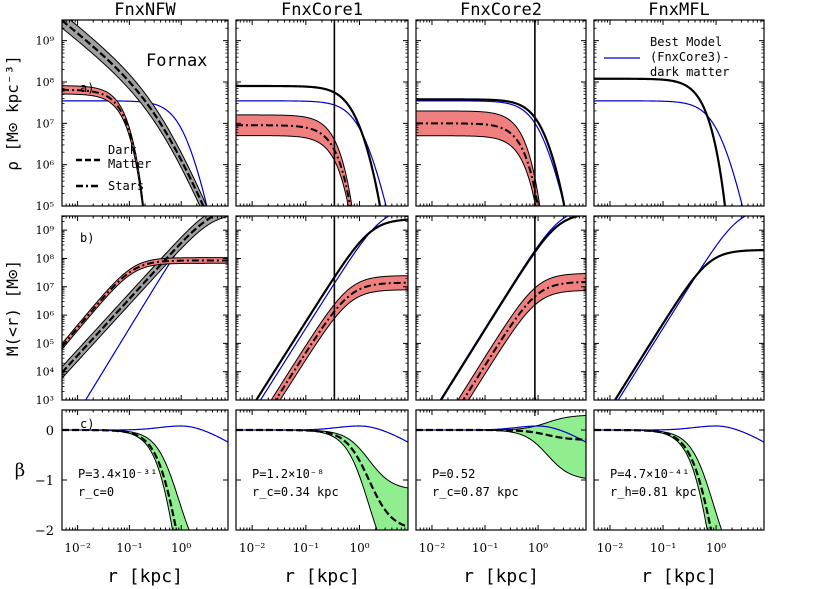  What do you see at coordinates (45, 230) in the screenshot?
I see `mass-tick-label: 10⁹` at bounding box center [45, 230].